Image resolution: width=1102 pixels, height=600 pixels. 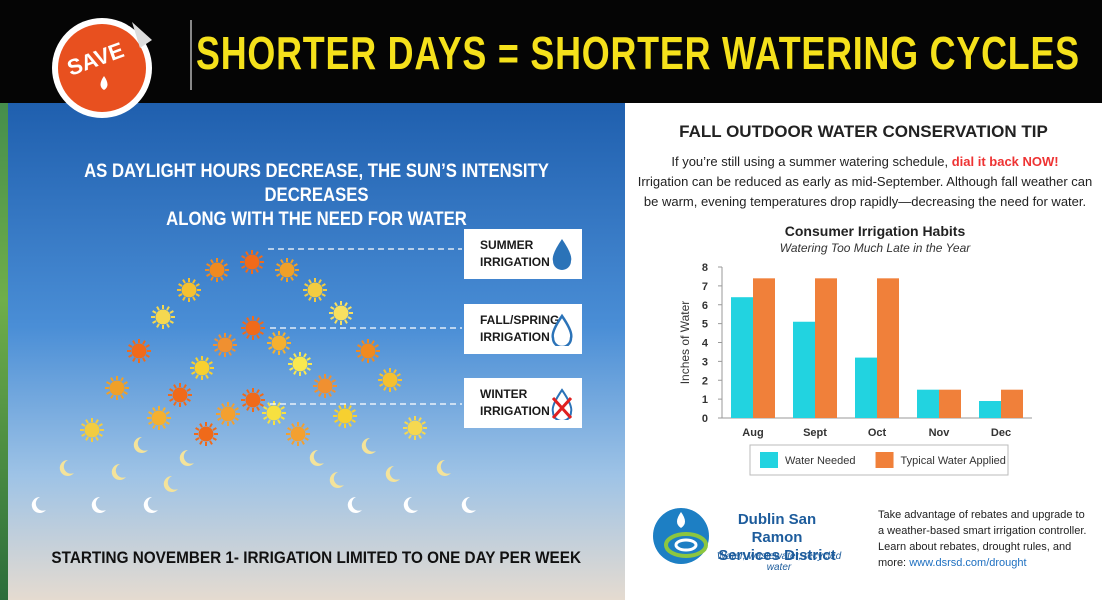 What do you see at coordinates (365, 326) in the screenshot?
I see `level-connectors` at bounding box center [365, 326].